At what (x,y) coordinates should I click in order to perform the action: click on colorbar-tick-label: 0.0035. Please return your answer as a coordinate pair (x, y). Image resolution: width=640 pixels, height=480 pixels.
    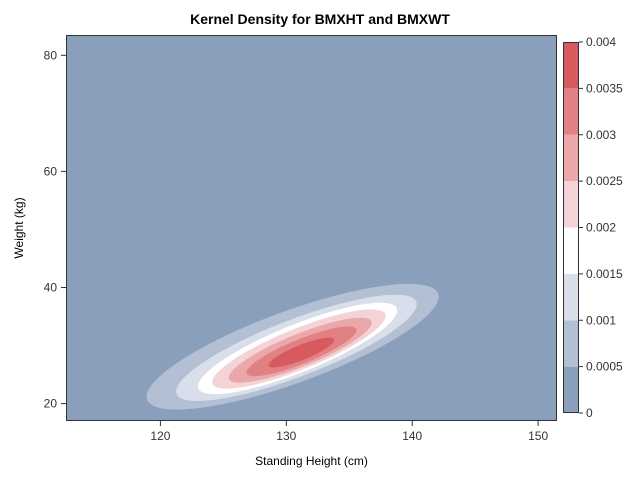
    Looking at the image, I should click on (604, 88).